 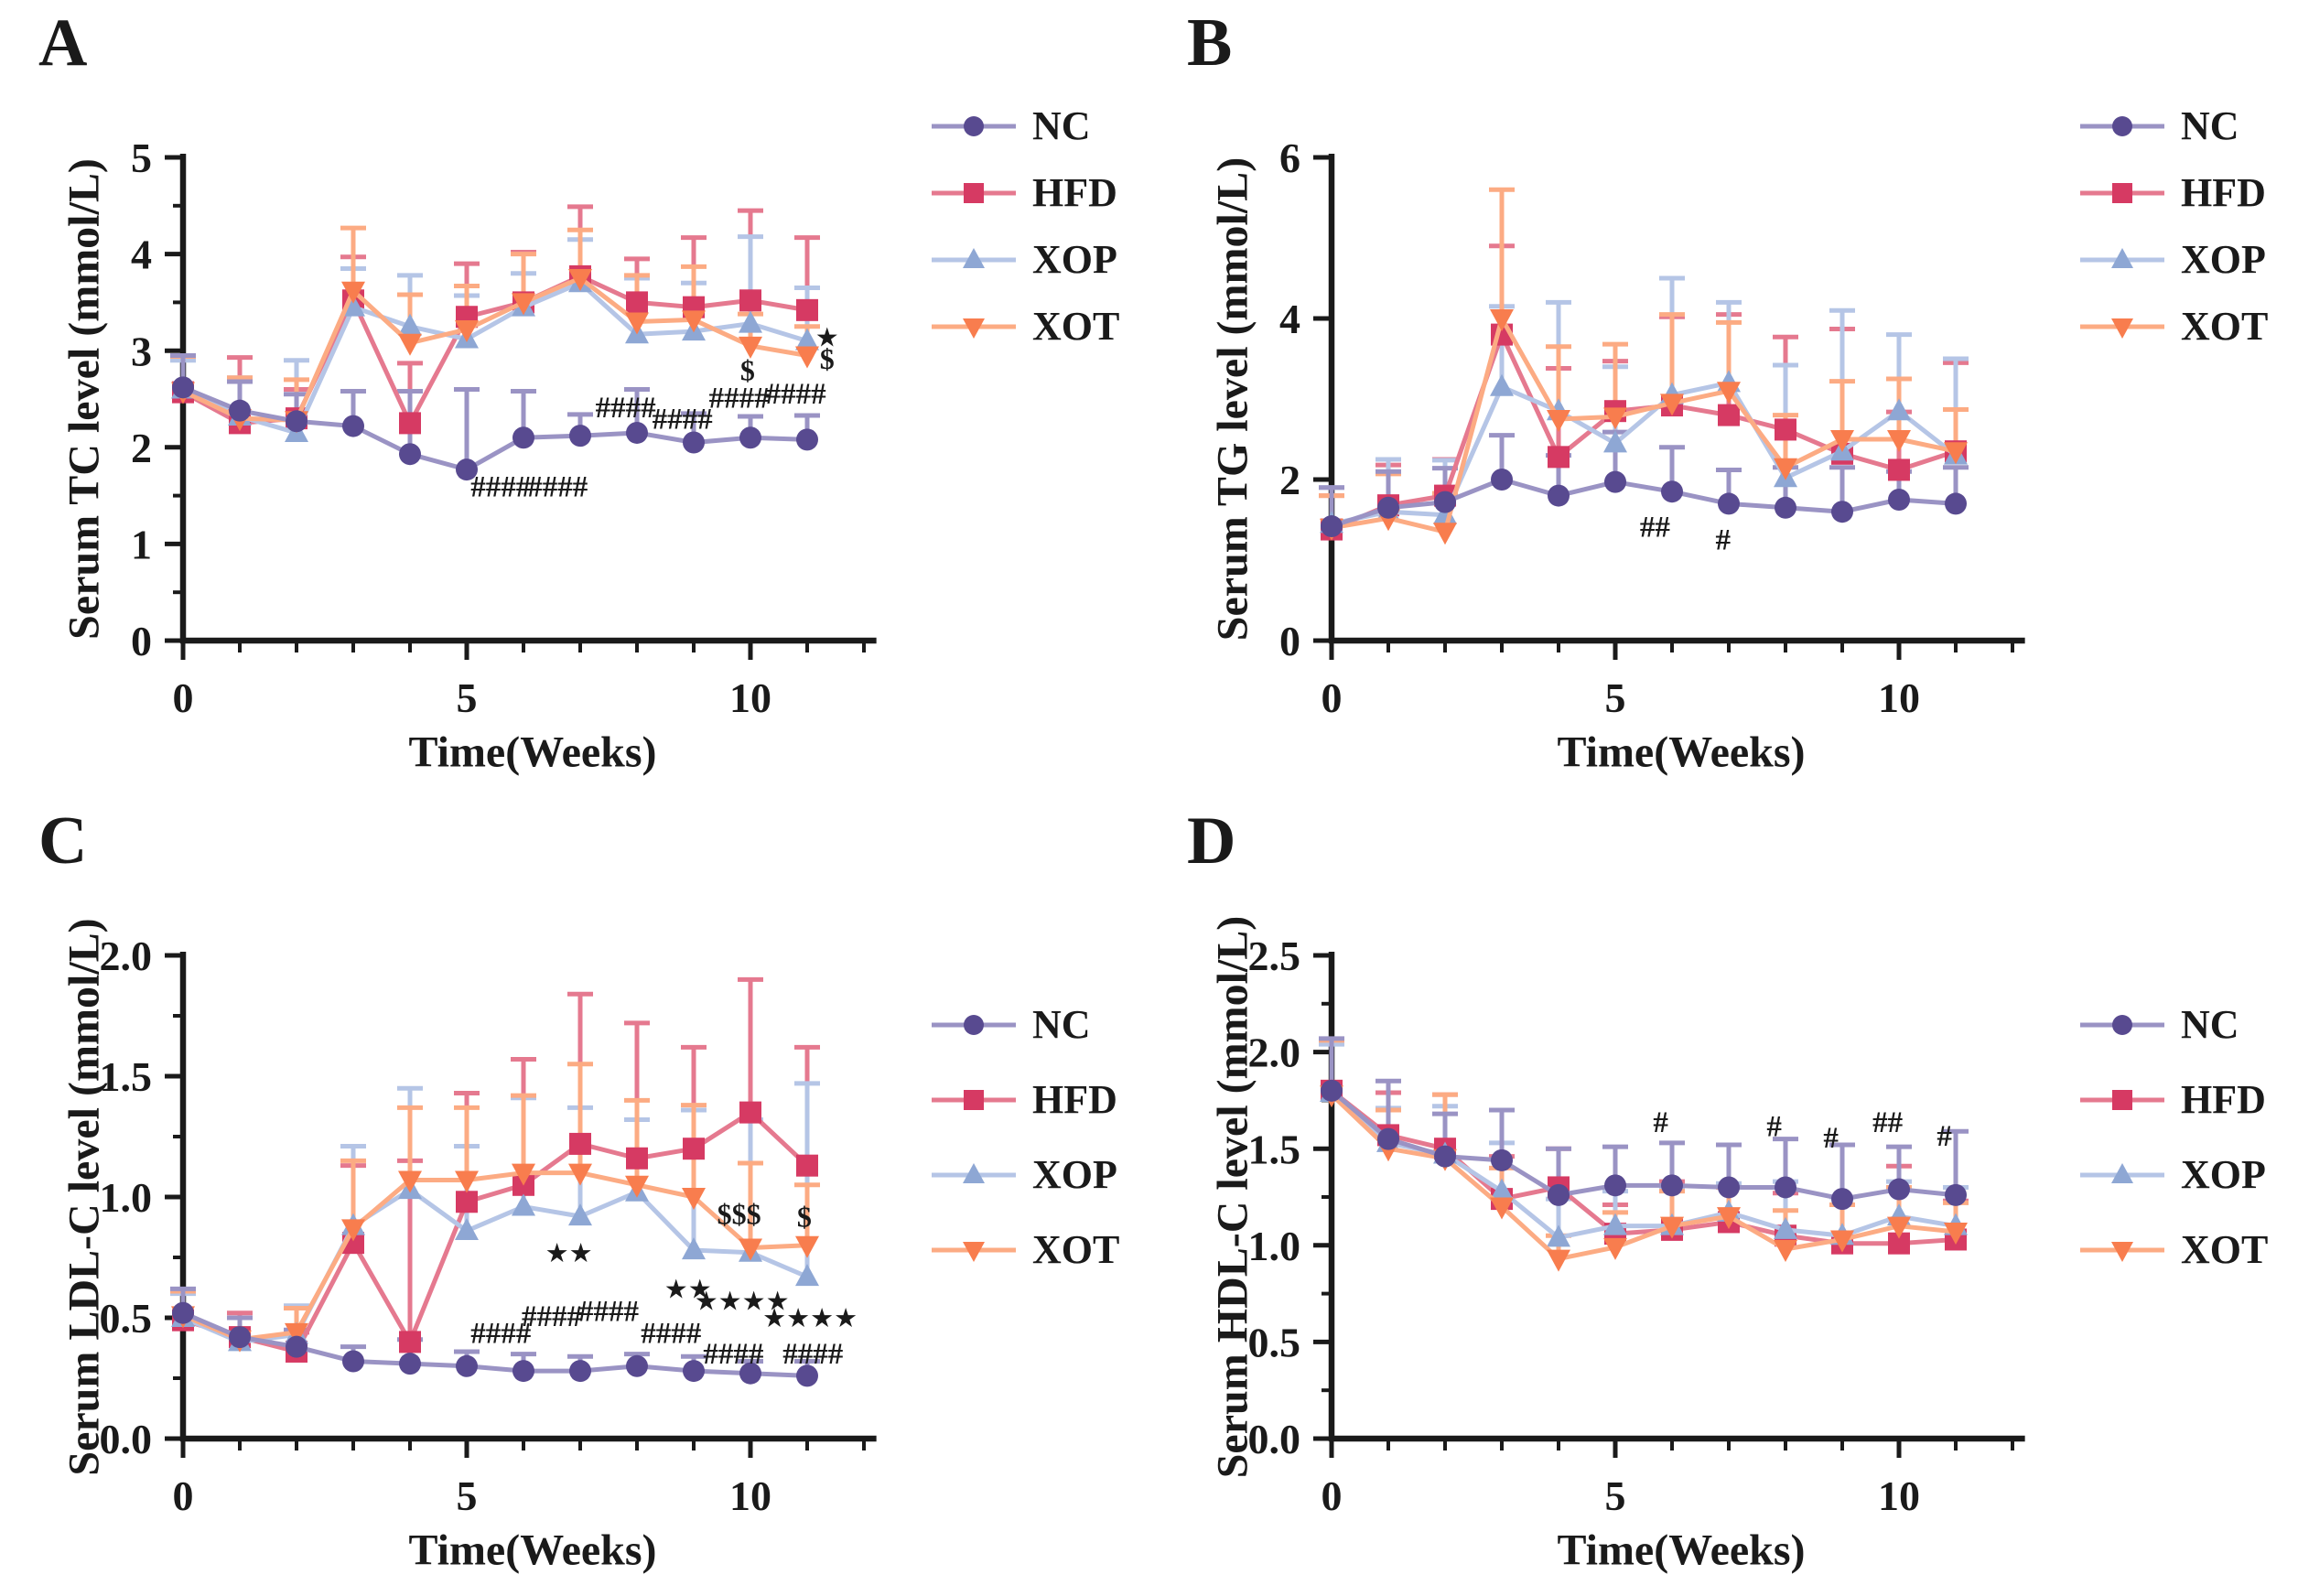 I want to click on annotations: # # # ## #, so click(x=1802, y=1130).